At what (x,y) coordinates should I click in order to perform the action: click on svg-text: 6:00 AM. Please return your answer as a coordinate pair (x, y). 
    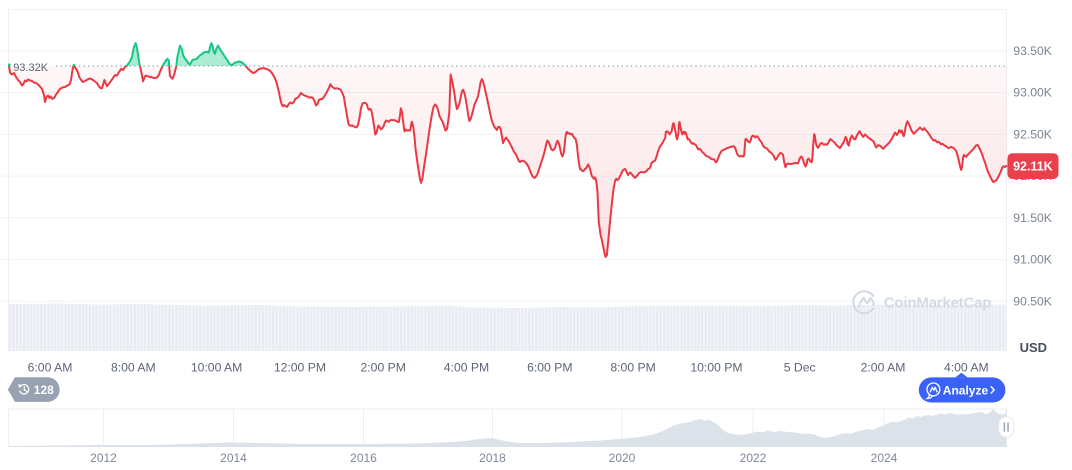
    Looking at the image, I should click on (50, 368).